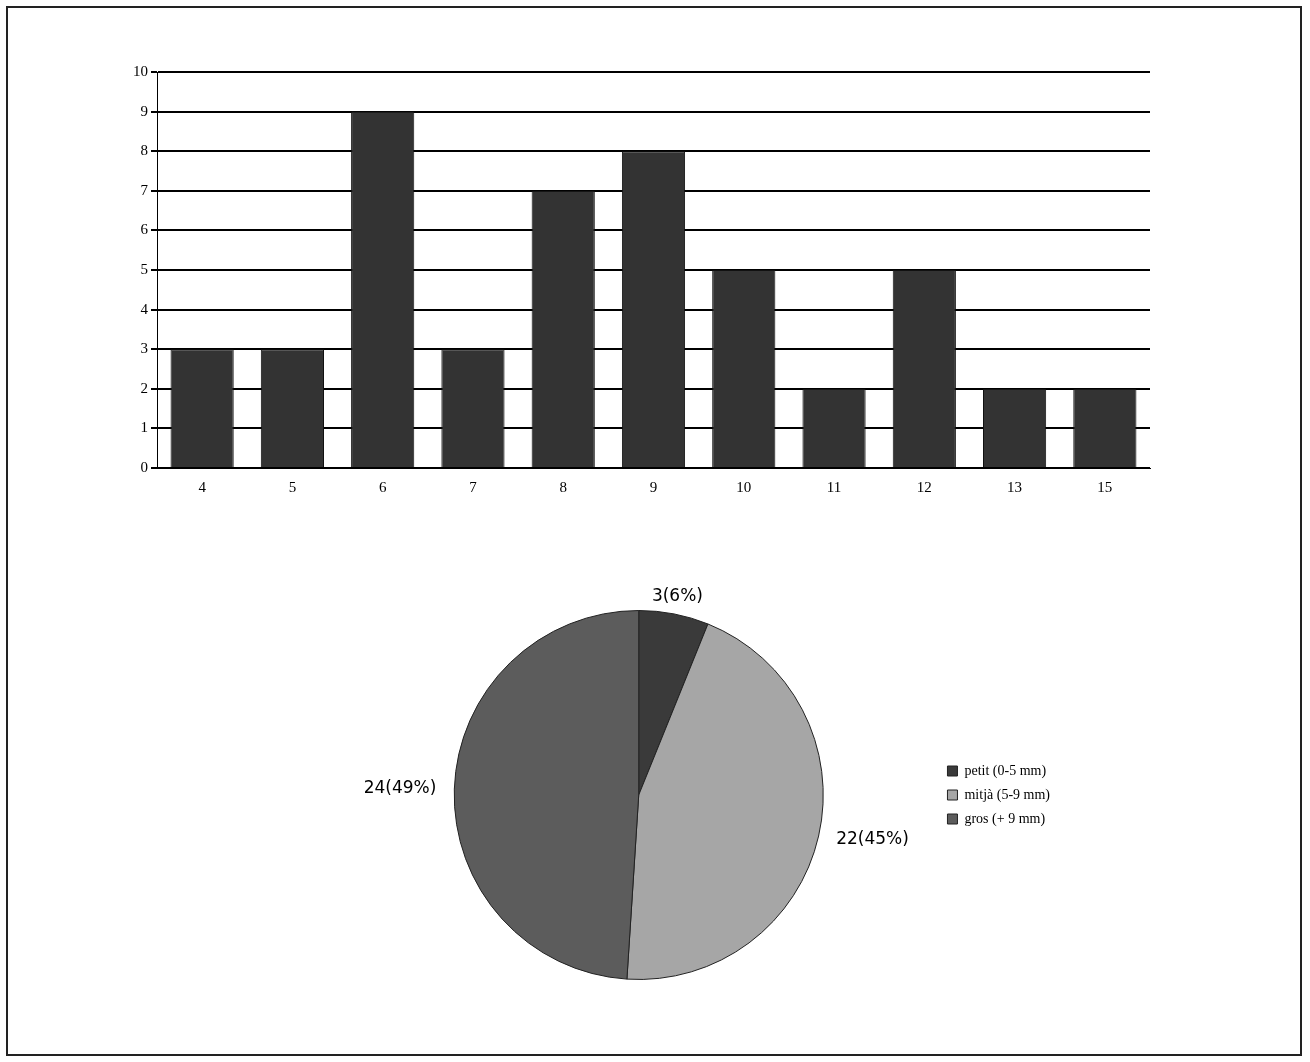 This screenshot has width=1310, height=1062. What do you see at coordinates (144, 308) in the screenshot?
I see `y-tick-label: 4` at bounding box center [144, 308].